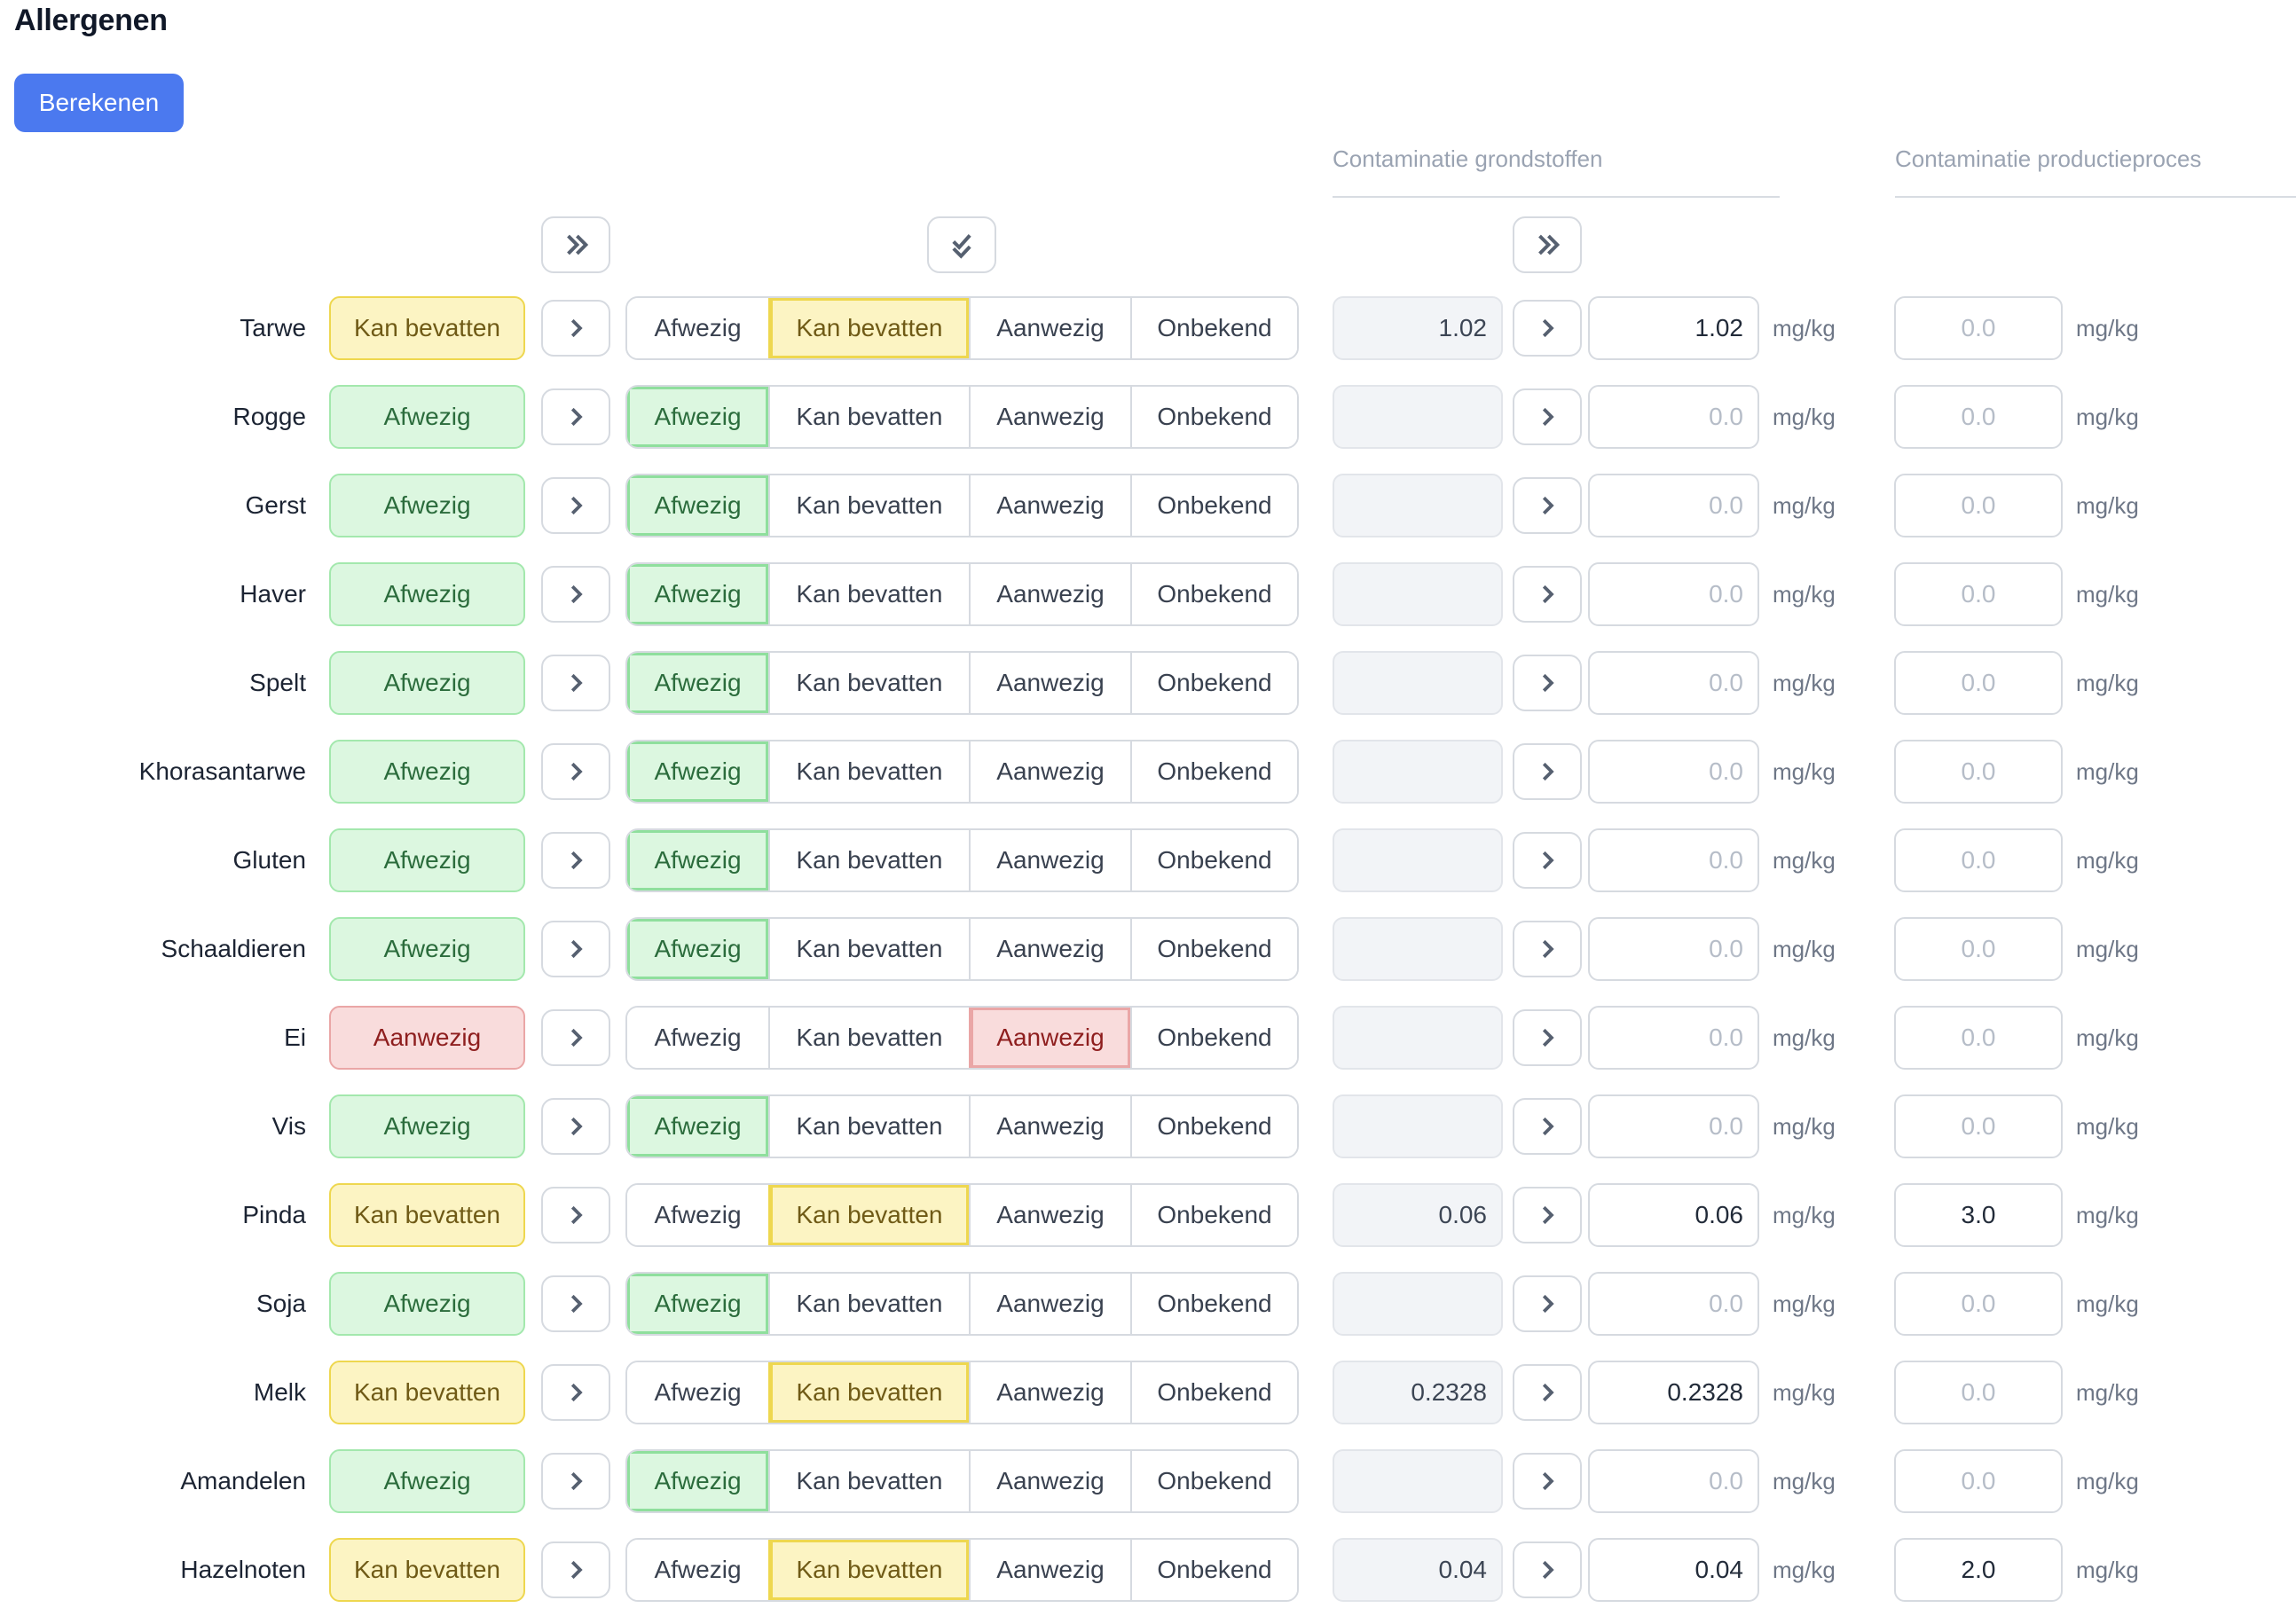 The width and height of the screenshot is (2296, 1616). I want to click on copy-all-status-button, so click(575, 245).